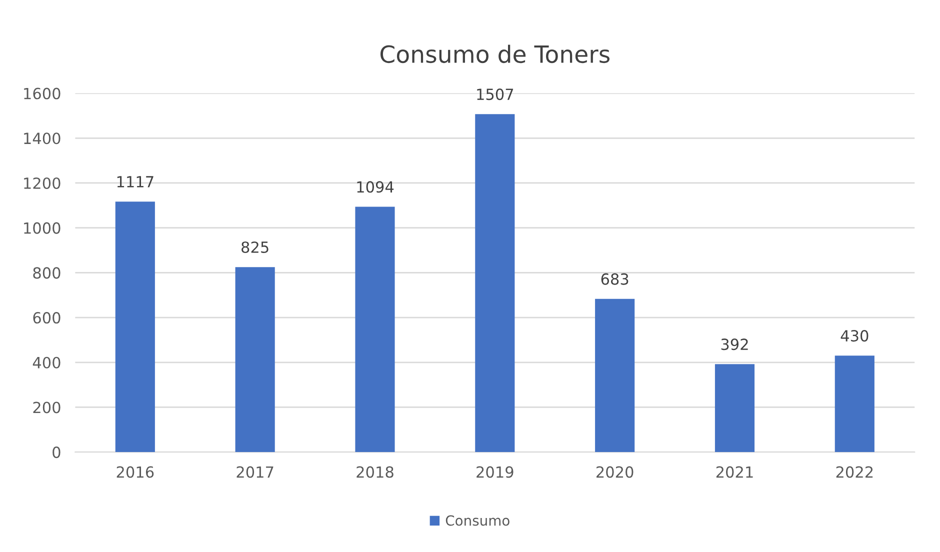 This screenshot has height=552, width=940. What do you see at coordinates (854, 472) in the screenshot?
I see `x-tick-label: 2022` at bounding box center [854, 472].